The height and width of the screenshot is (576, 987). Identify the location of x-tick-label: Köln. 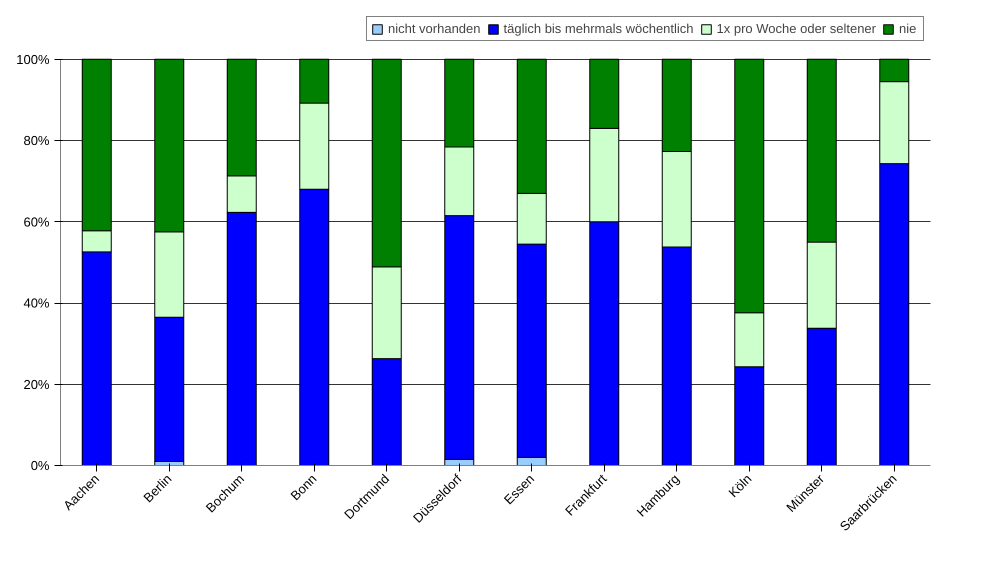
(740, 485).